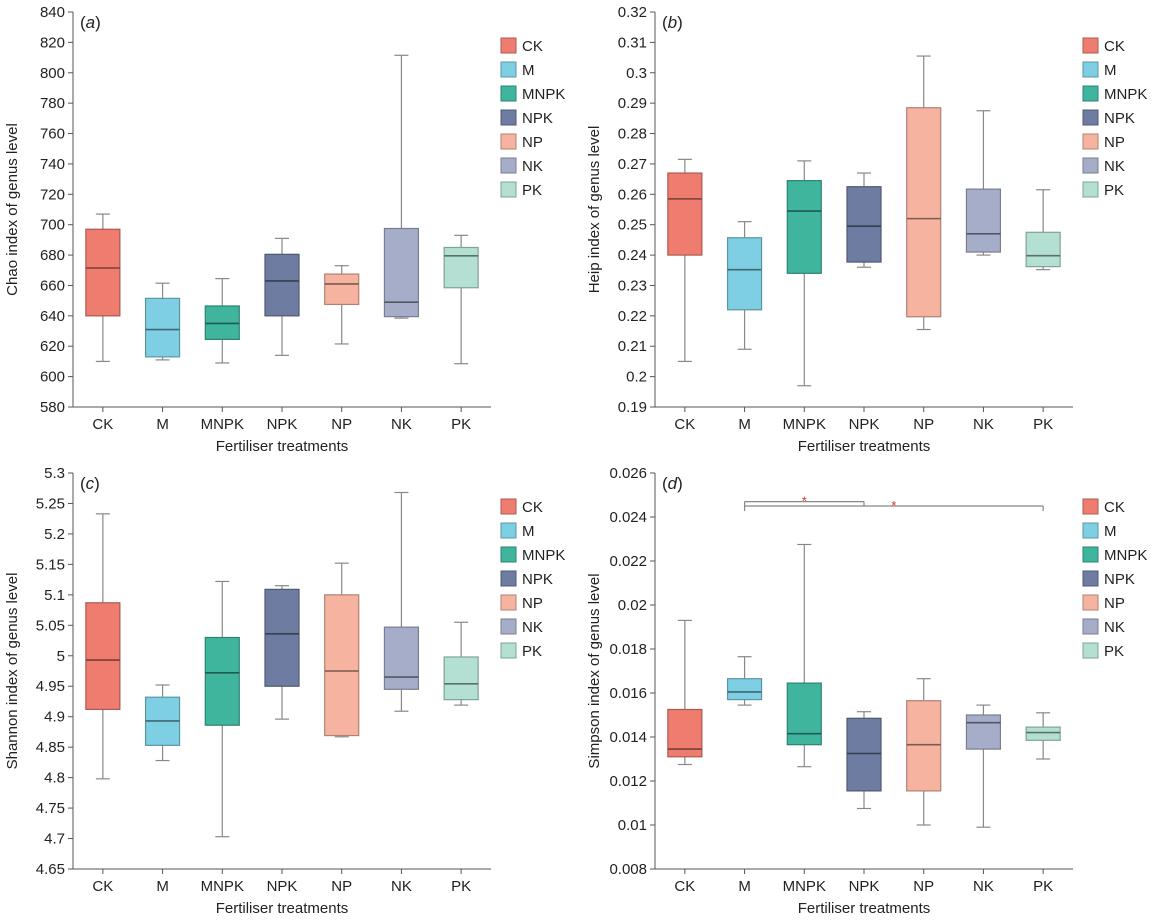 This screenshot has width=1157, height=921. What do you see at coordinates (61, 656) in the screenshot?
I see `y-tick-label: 5` at bounding box center [61, 656].